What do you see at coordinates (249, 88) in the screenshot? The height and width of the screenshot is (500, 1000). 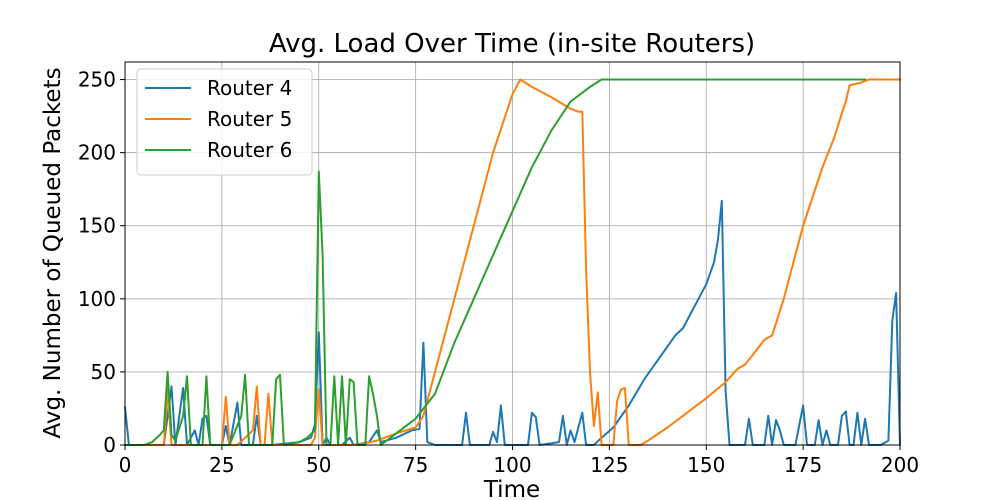 I see `legend-label-router-4: Router 4` at bounding box center [249, 88].